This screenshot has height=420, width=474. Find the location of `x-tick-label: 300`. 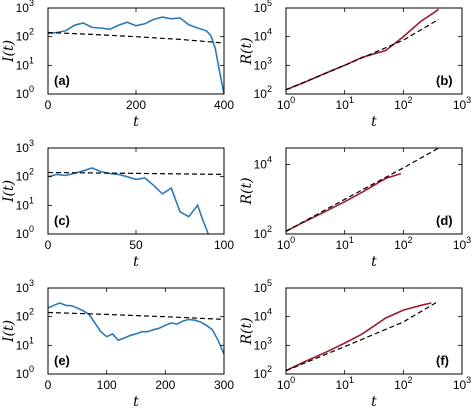

x-tick-label: 300 is located at coordinates (224, 385).